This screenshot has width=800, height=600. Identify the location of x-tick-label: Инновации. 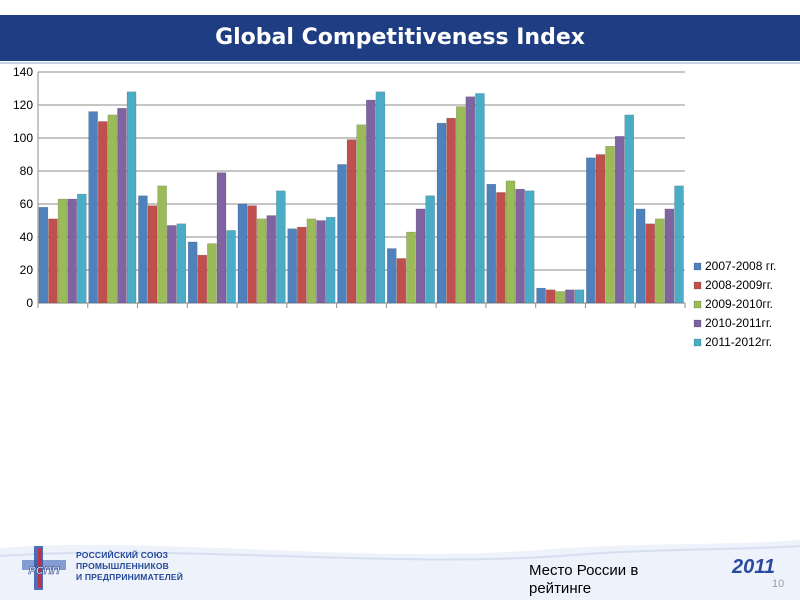
(650, 349).